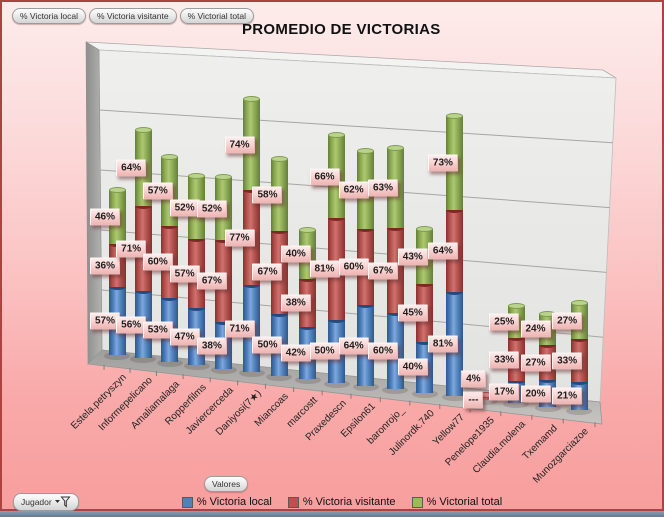 The height and width of the screenshot is (517, 664). I want to click on data-label-8-series-2: 66%, so click(324, 177).